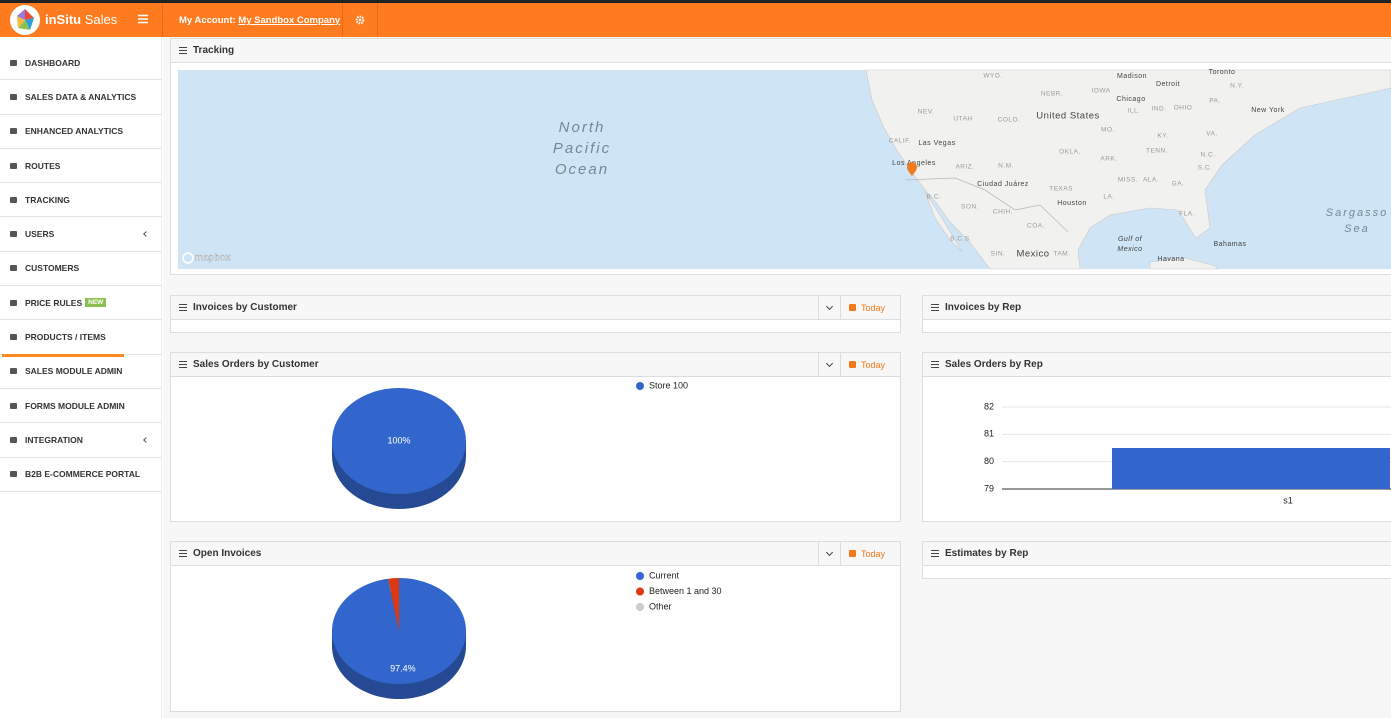 The image size is (1391, 718). I want to click on nav-item: FORMS MODULE ADMIN, so click(81, 406).